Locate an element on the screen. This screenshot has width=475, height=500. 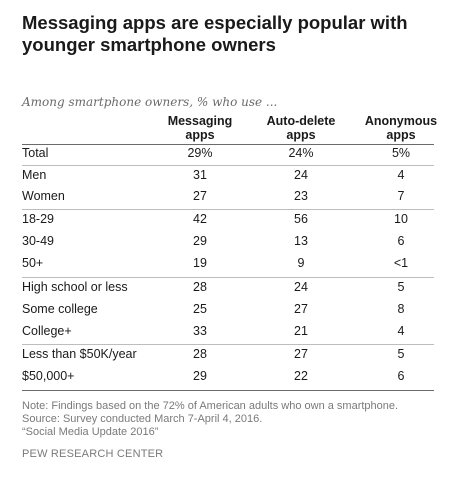
source-label: PEW RESEARCH CENTER is located at coordinates (93, 454).